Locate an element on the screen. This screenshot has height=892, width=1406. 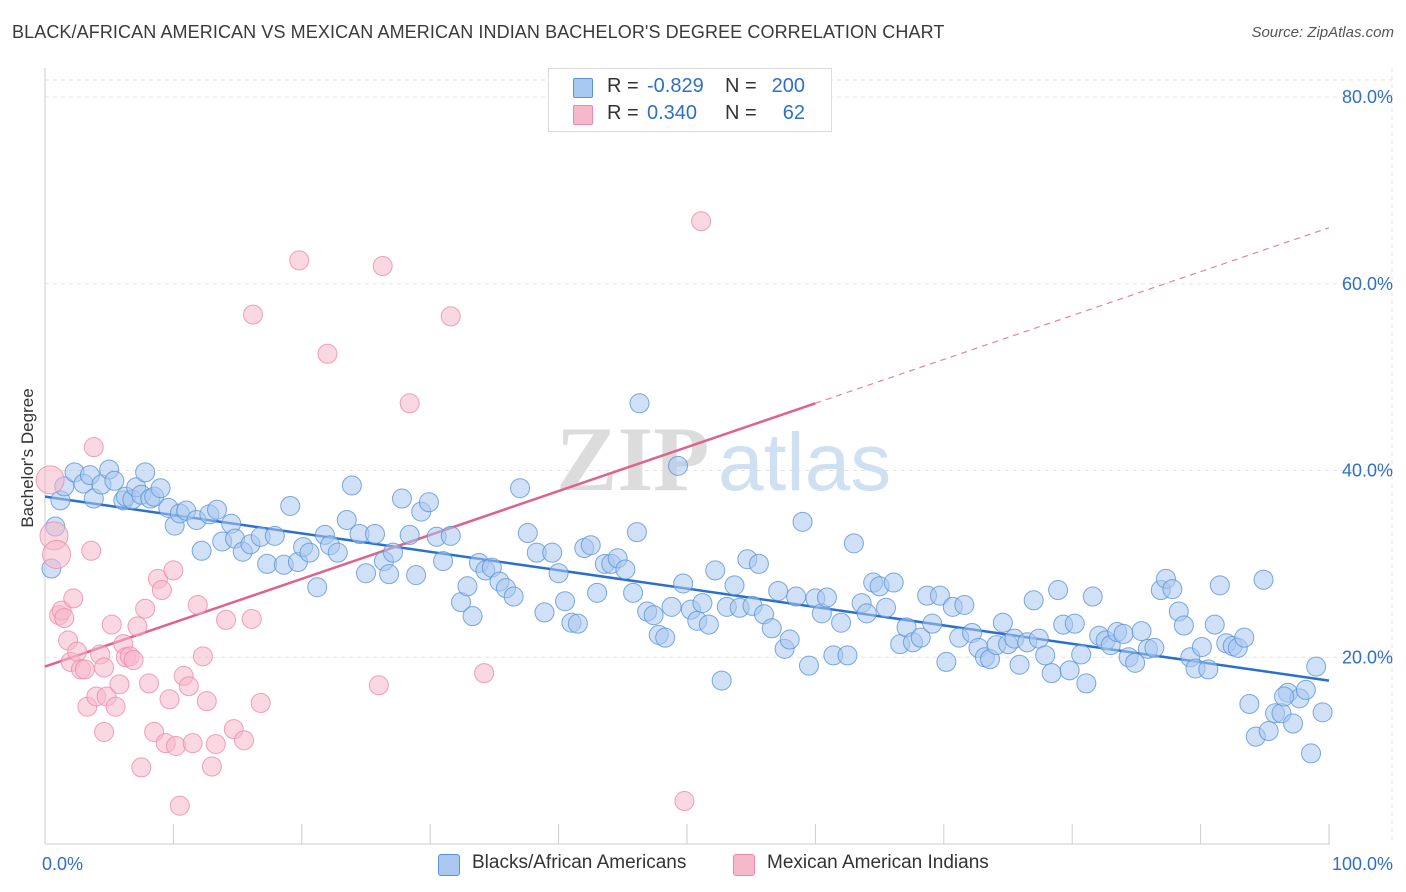
y-tick-label: 80.0% is located at coordinates (1367, 97).